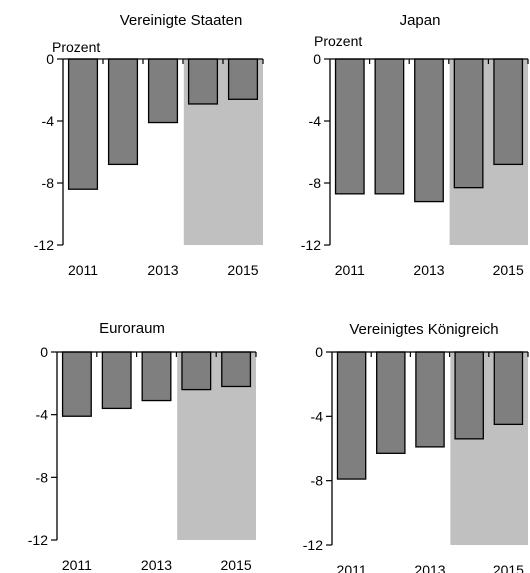 Image resolution: width=530 pixels, height=573 pixels. Describe the element at coordinates (132, 328) in the screenshot. I see `chart-title: Euroraum` at that location.